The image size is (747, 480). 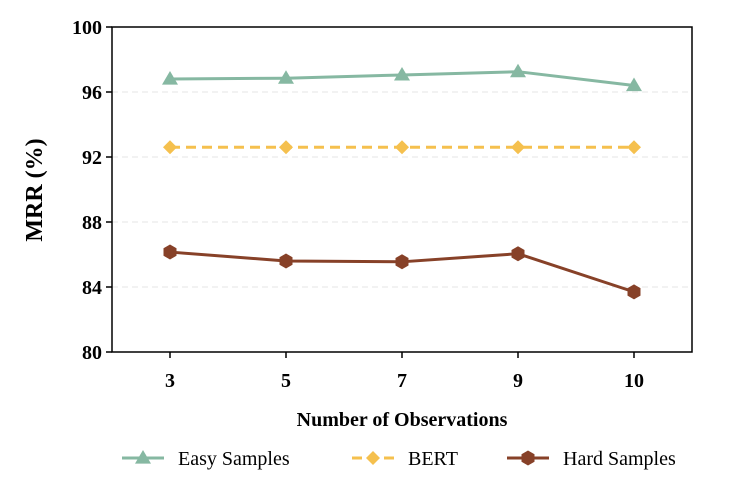 I want to click on legend-label: Easy Samples, so click(x=234, y=459).